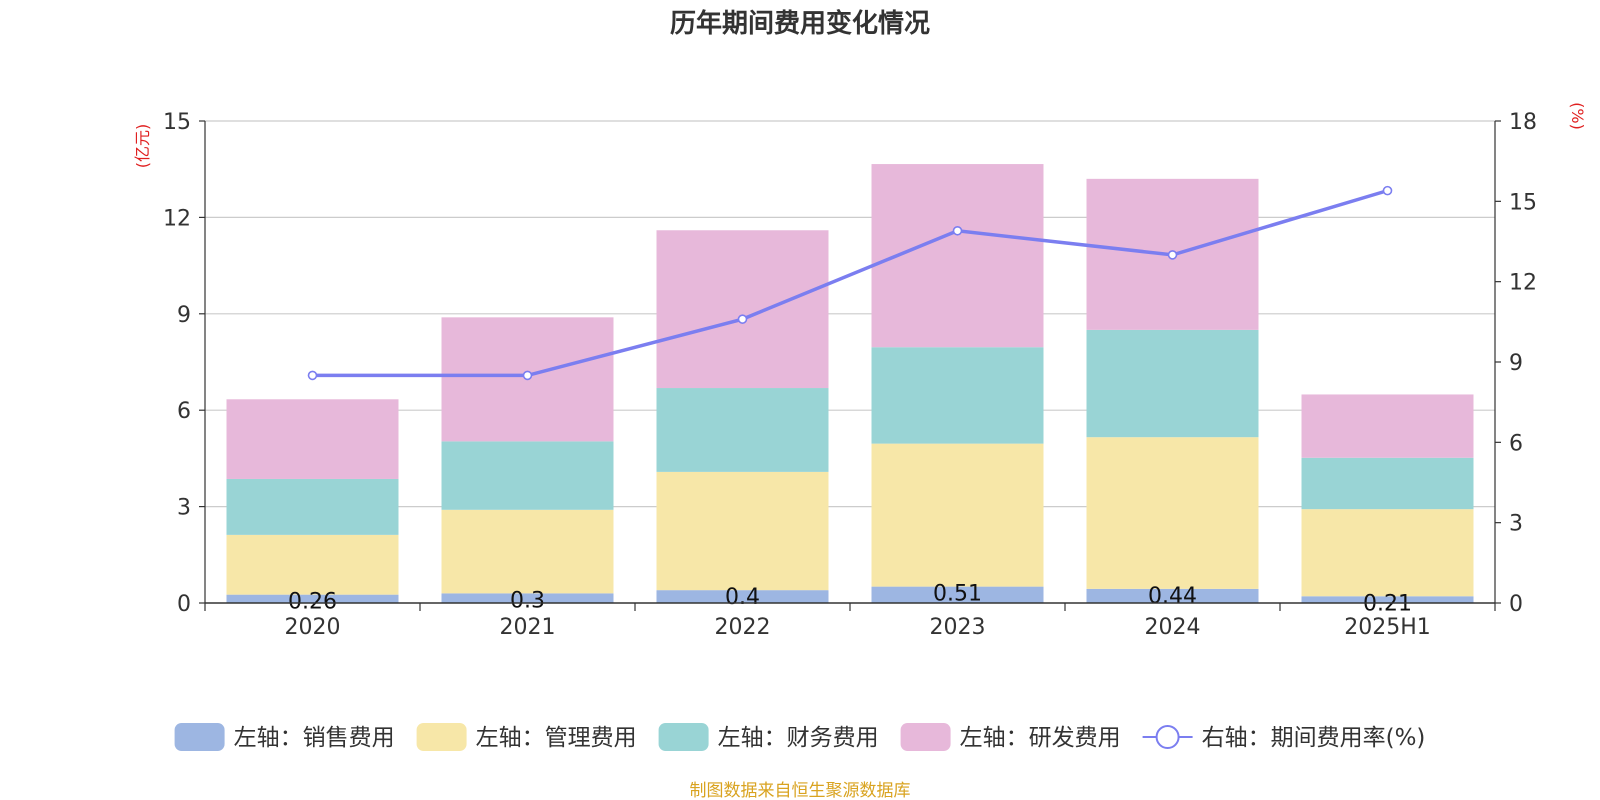 The width and height of the screenshot is (1600, 800). What do you see at coordinates (184, 604) in the screenshot?
I see `left-axis-tick-label: 0` at bounding box center [184, 604].